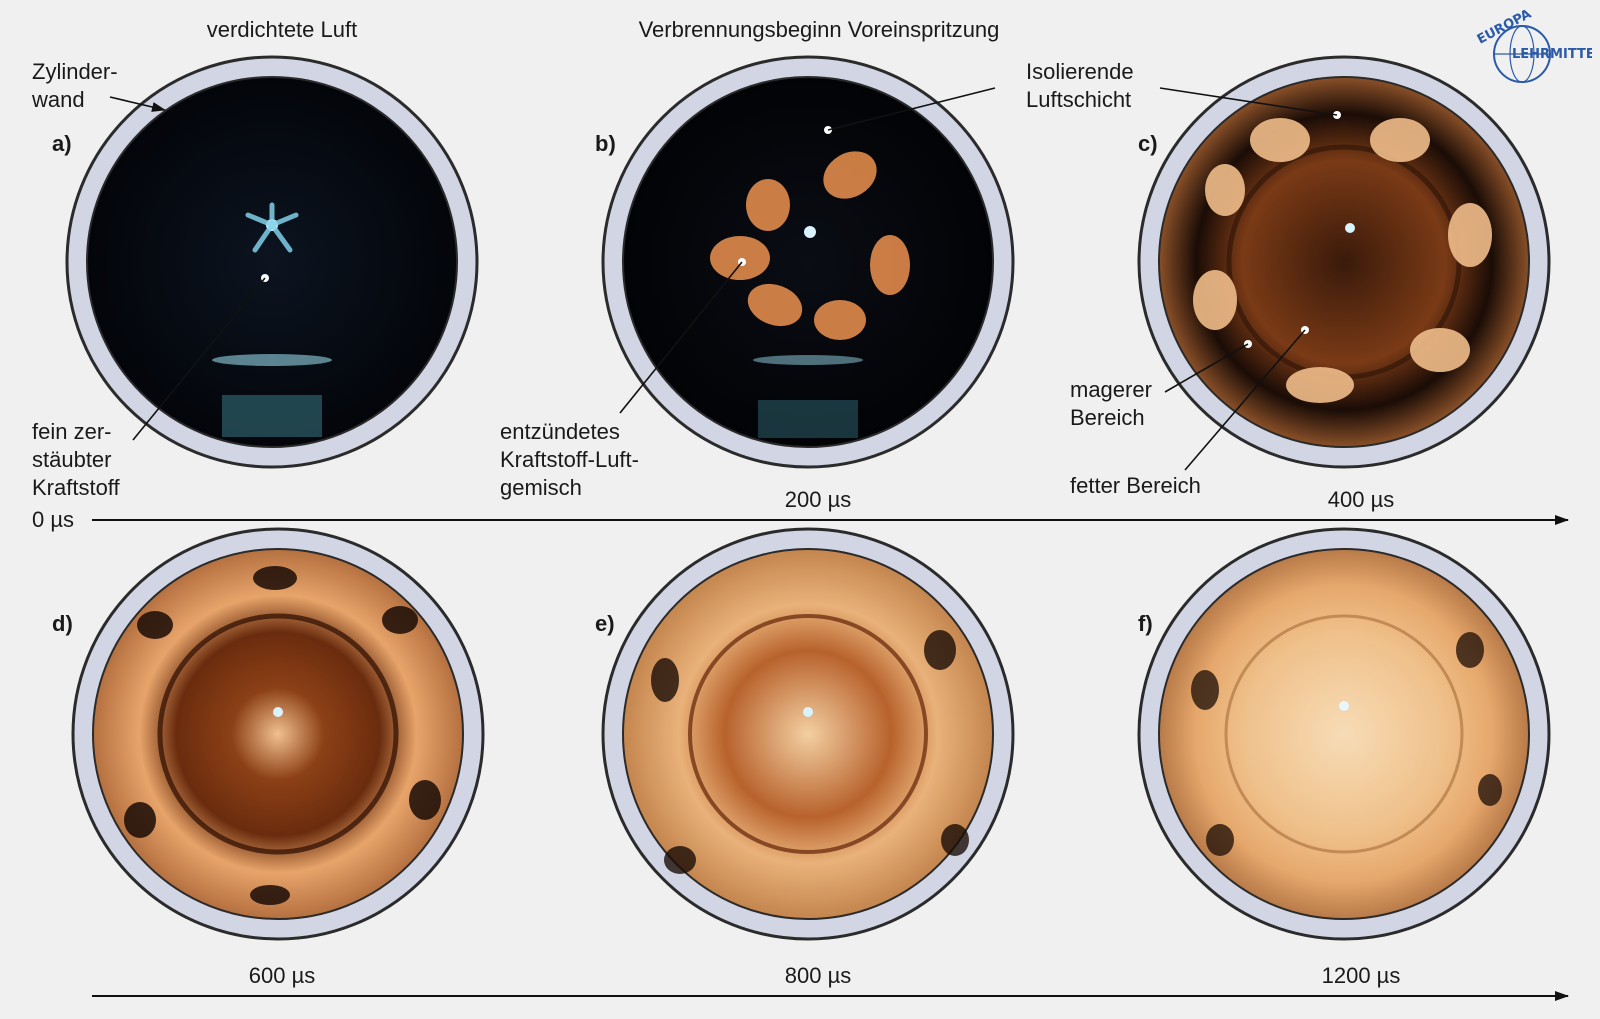 The image size is (1600, 1019). I want to click on panel-f, so click(1344, 734).